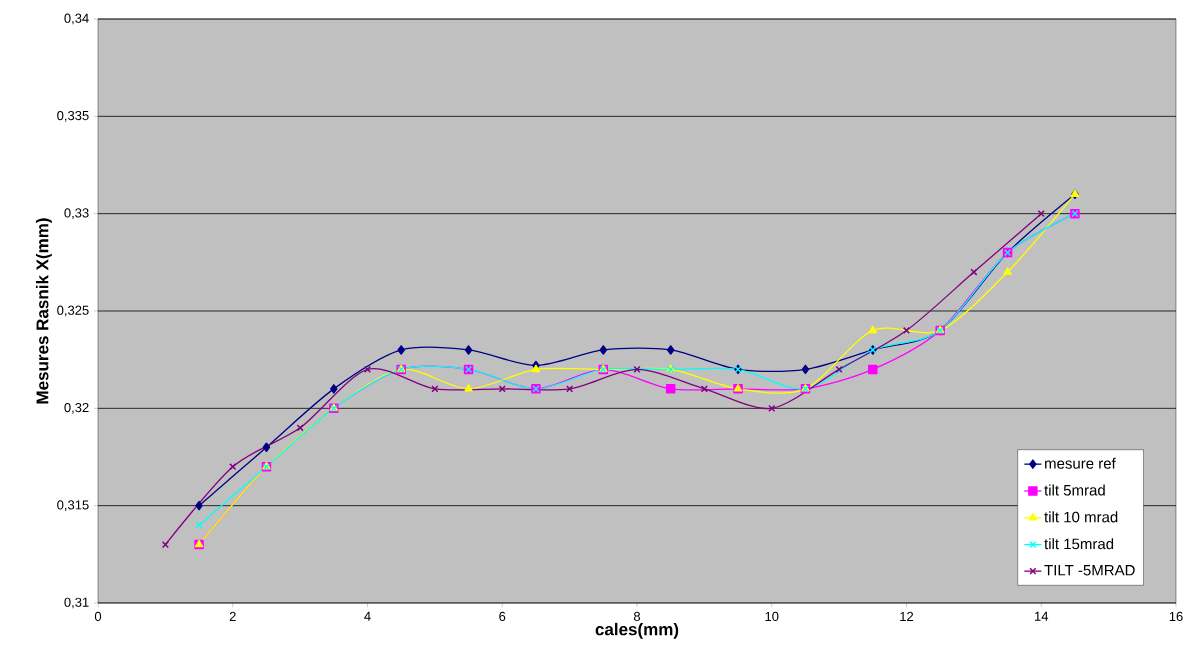  I want to click on y-tick-label: 0,32, so click(76, 408).